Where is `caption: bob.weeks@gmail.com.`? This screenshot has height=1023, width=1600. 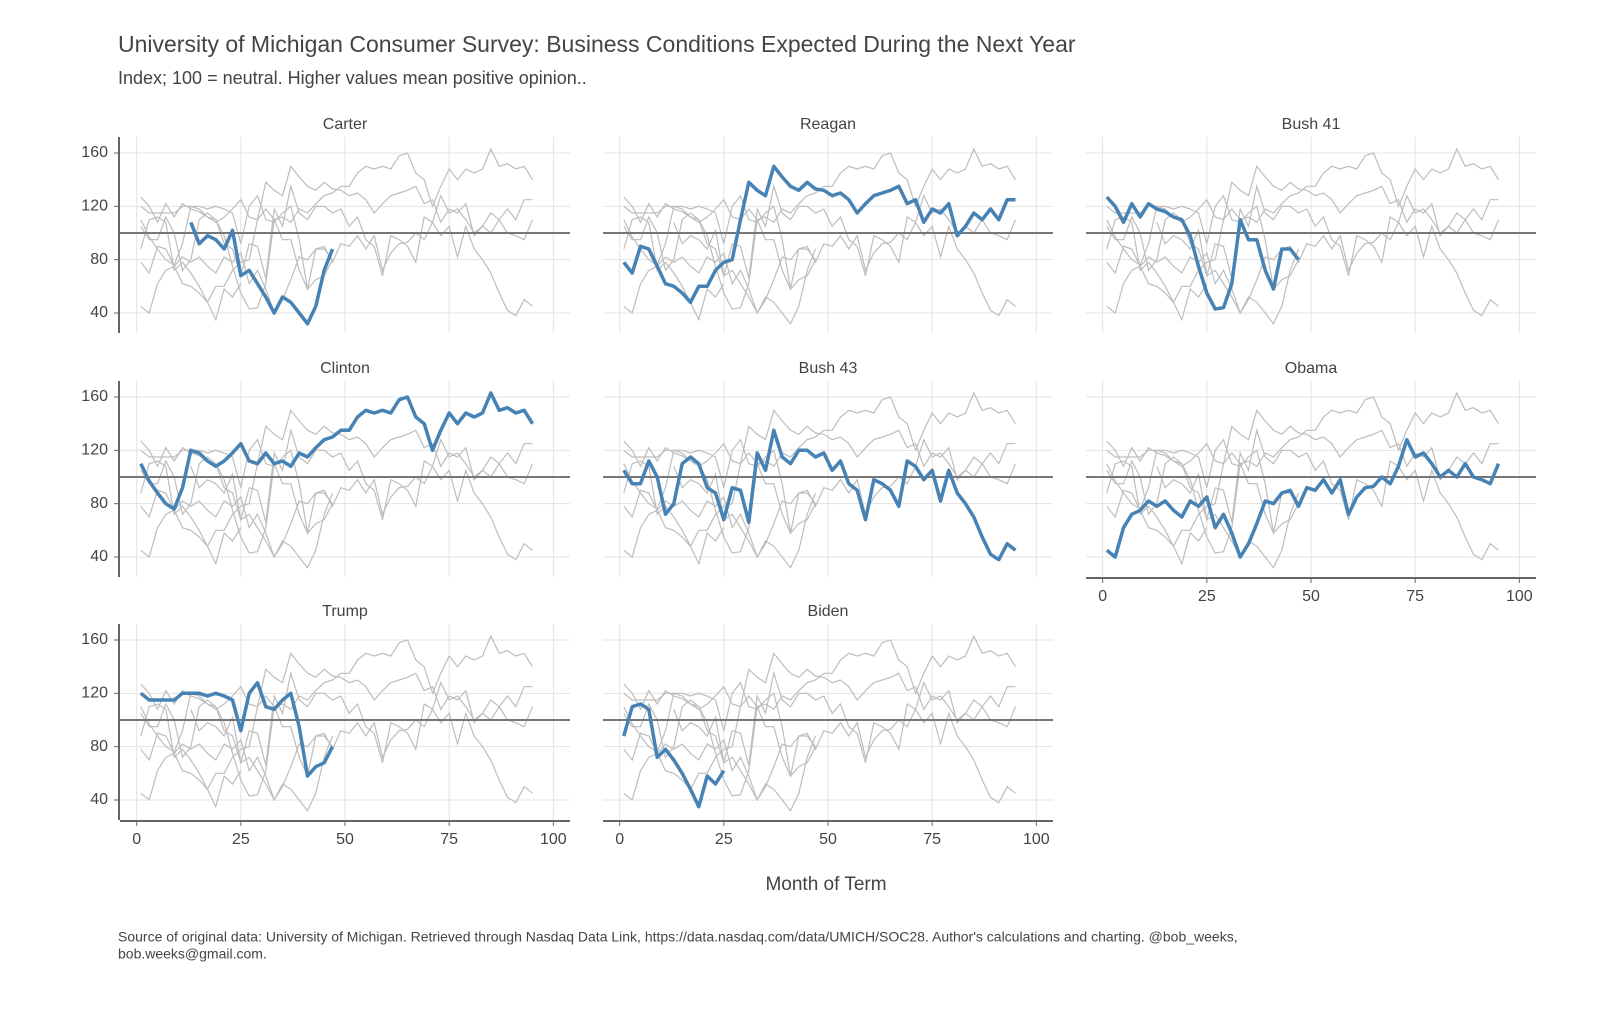
caption: bob.weeks@gmail.com. is located at coordinates (192, 954).